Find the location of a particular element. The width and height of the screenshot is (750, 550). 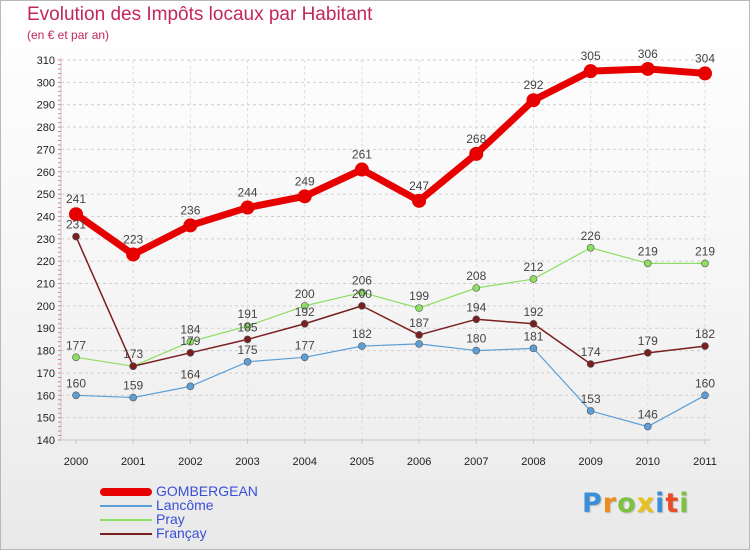

data-label-gombergean: 292 is located at coordinates (533, 85).